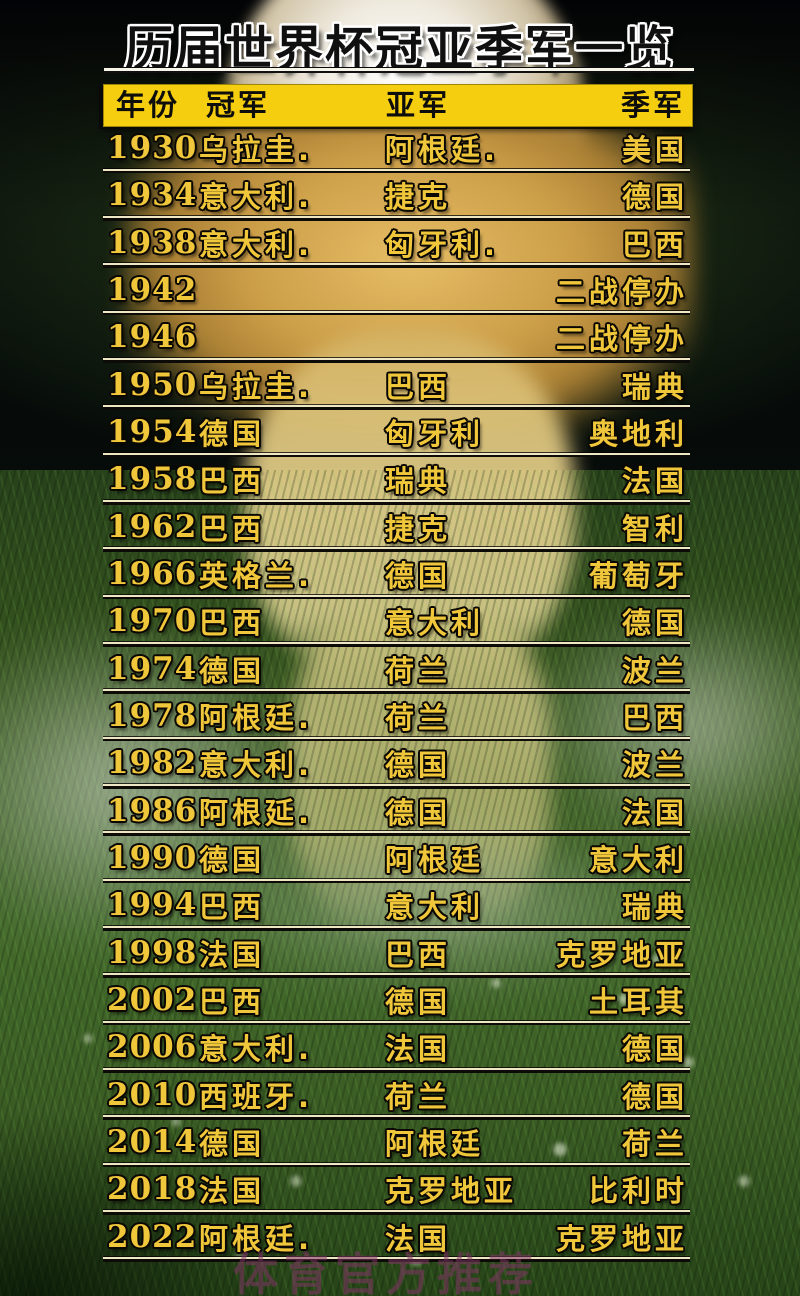 Image resolution: width=800 pixels, height=1296 pixels. I want to click on year-cell: 1990, so click(152, 858).